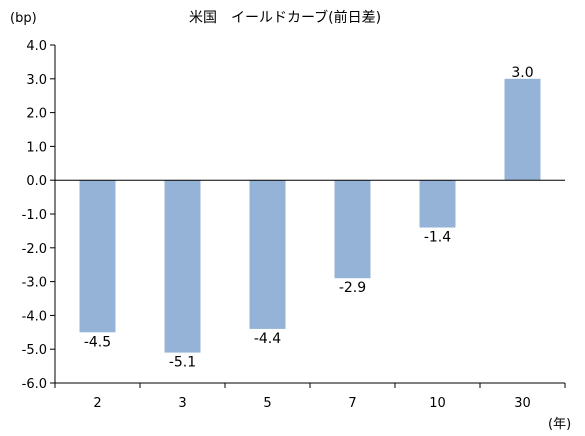 The image size is (585, 436). Describe the element at coordinates (522, 403) in the screenshot. I see `x-tick-label: 30` at that location.